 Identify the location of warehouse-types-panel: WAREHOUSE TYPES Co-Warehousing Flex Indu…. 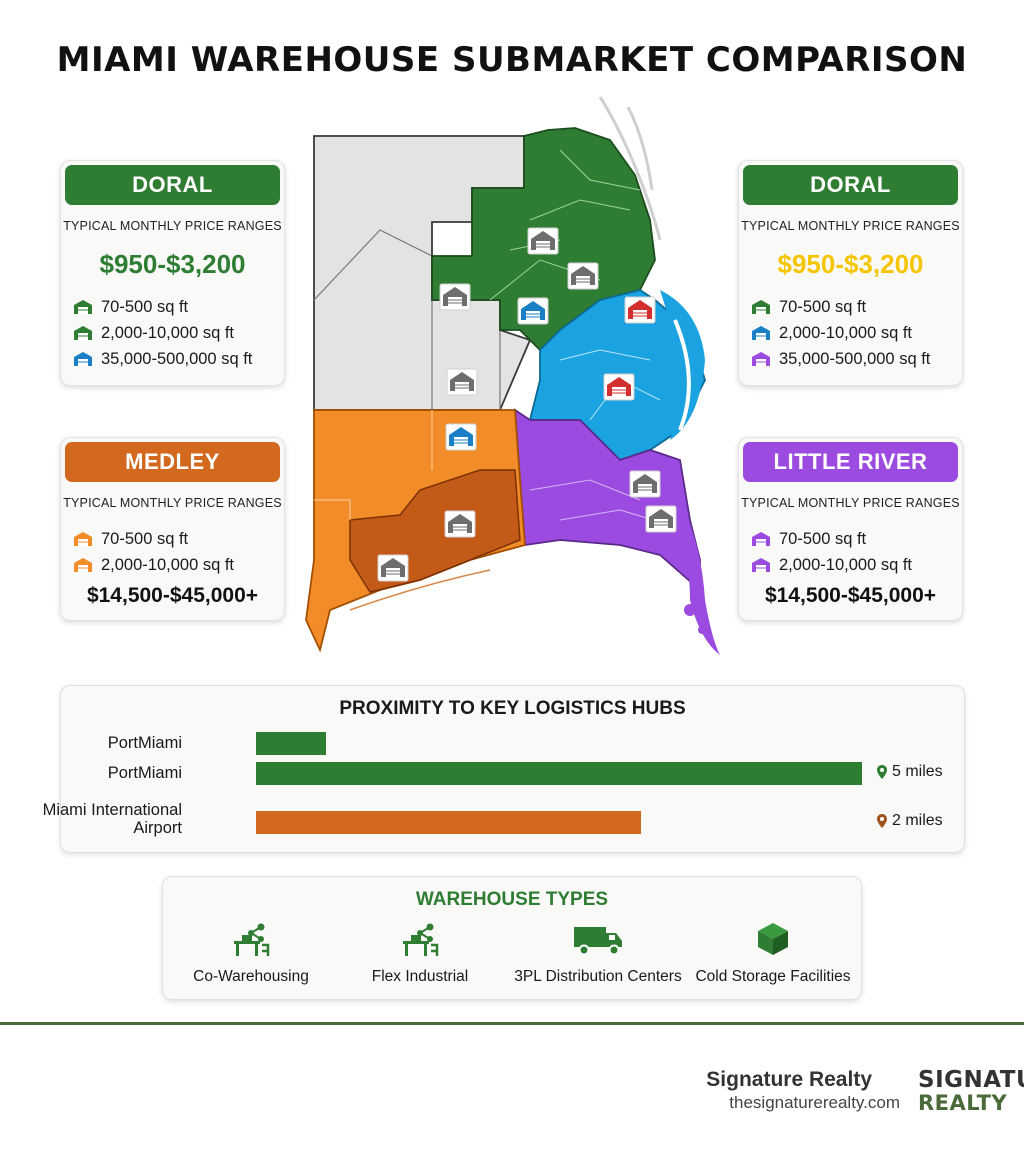
(512, 938).